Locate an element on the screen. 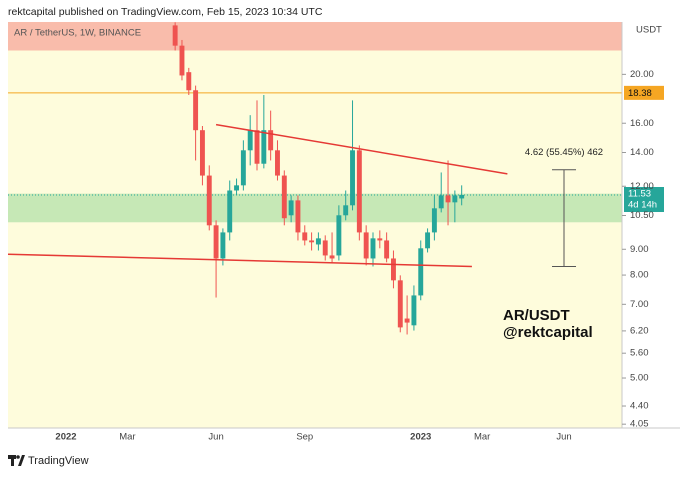  watermark-line: @rektcapital is located at coordinates (548, 332).